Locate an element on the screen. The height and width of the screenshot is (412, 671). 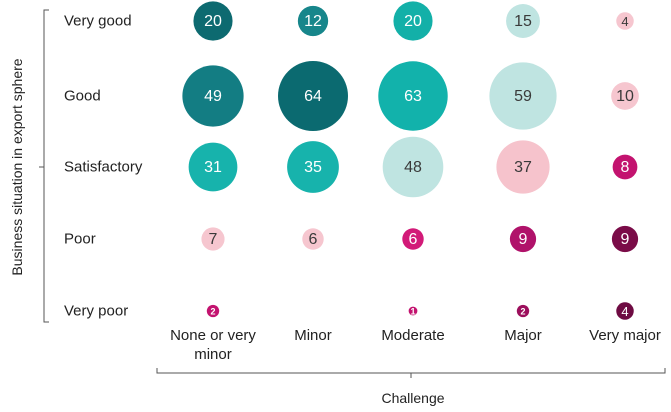
bubble-label: 63 is located at coordinates (413, 96).